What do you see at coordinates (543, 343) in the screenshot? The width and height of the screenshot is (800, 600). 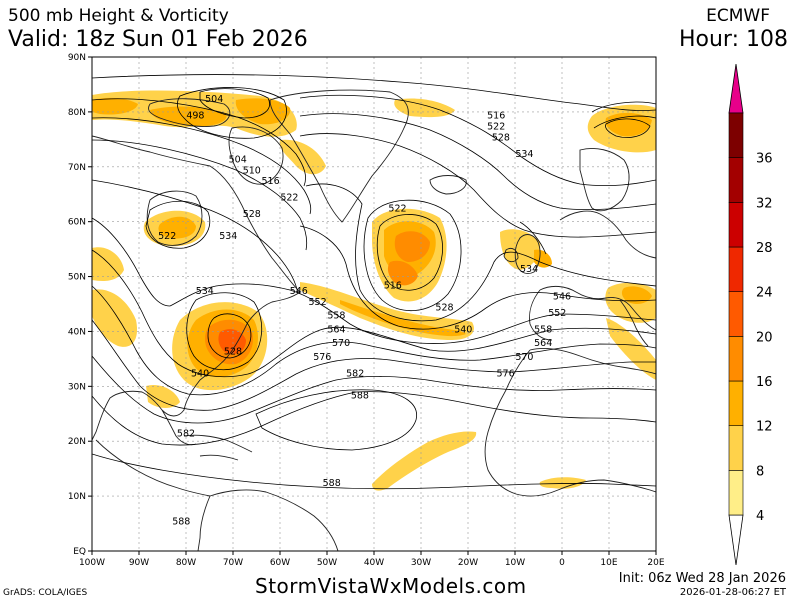 I see `contour-label: 564` at bounding box center [543, 343].